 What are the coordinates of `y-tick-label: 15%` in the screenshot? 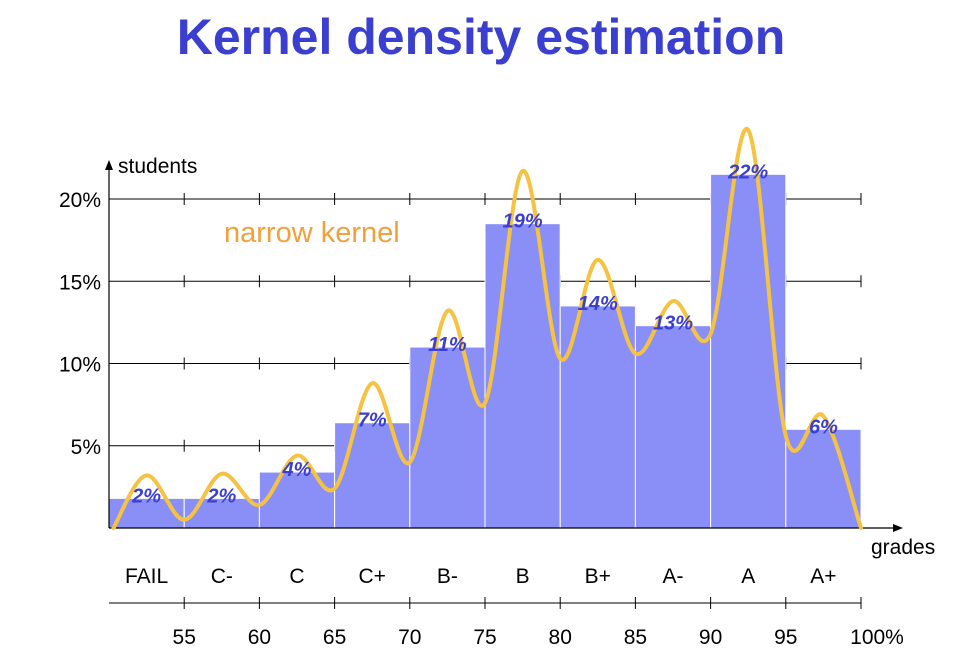 It's located at (80, 282).